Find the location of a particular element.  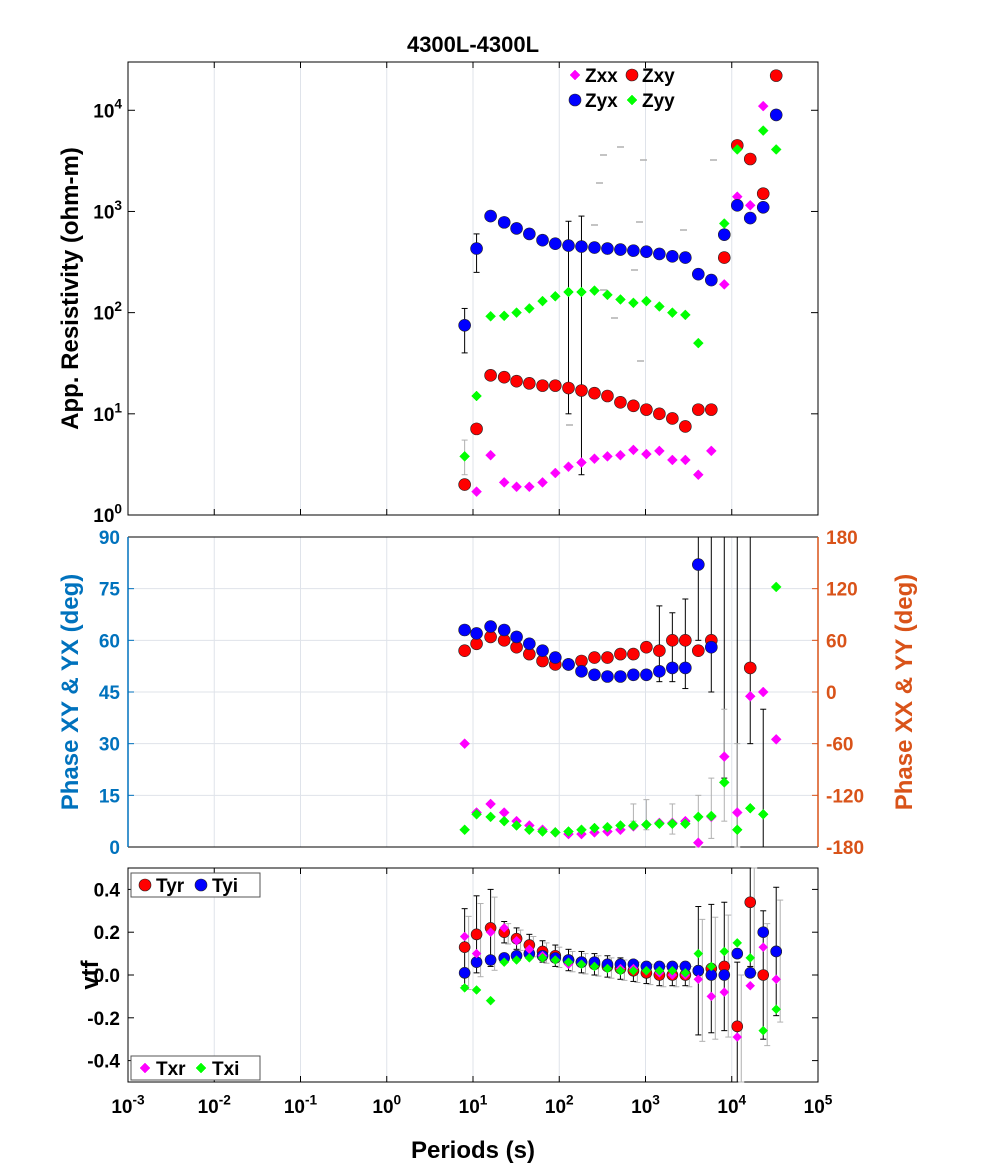

phase-right-label: Phase XX & YY (deg) is located at coordinates (904, 692).